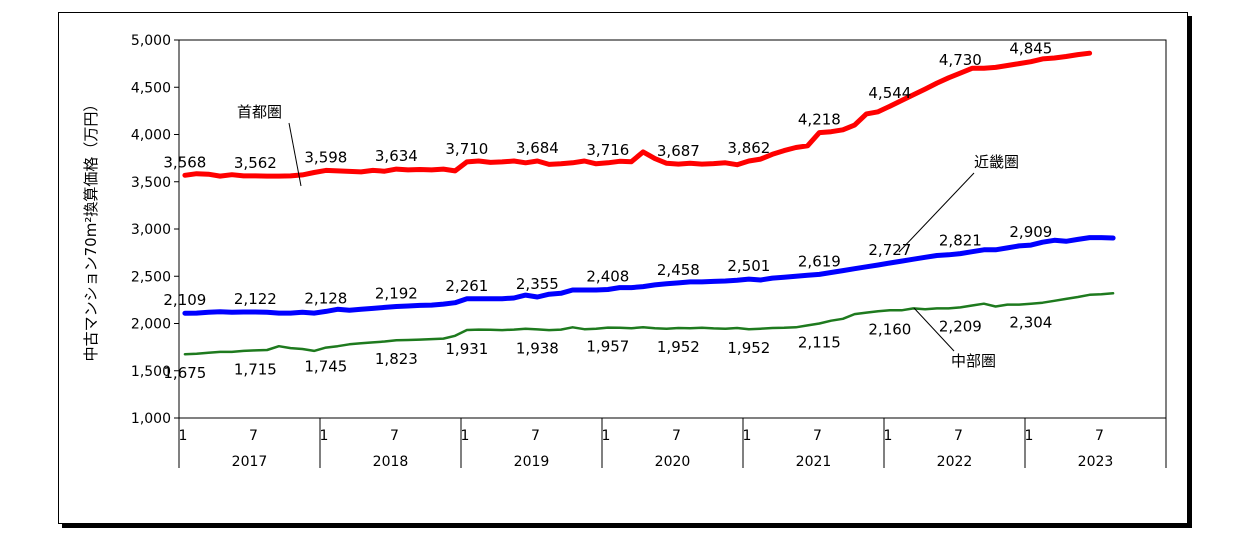 This screenshot has width=1240, height=538. What do you see at coordinates (678, 151) in the screenshot?
I see `data-label: 3,687` at bounding box center [678, 151].